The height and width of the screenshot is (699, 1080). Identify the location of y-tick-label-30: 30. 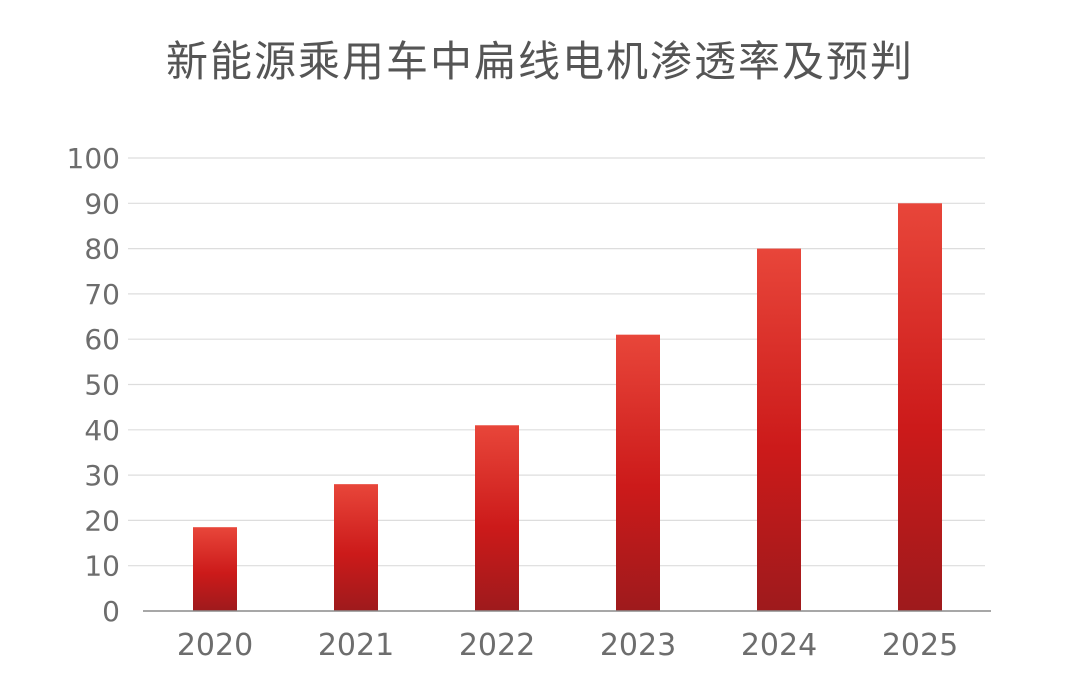
(102, 475).